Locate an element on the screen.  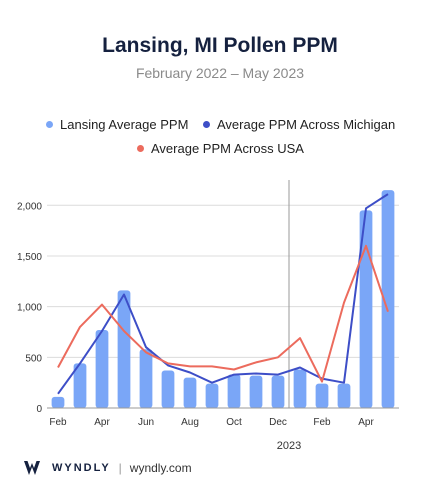
bar-sep is located at coordinates (212, 395).